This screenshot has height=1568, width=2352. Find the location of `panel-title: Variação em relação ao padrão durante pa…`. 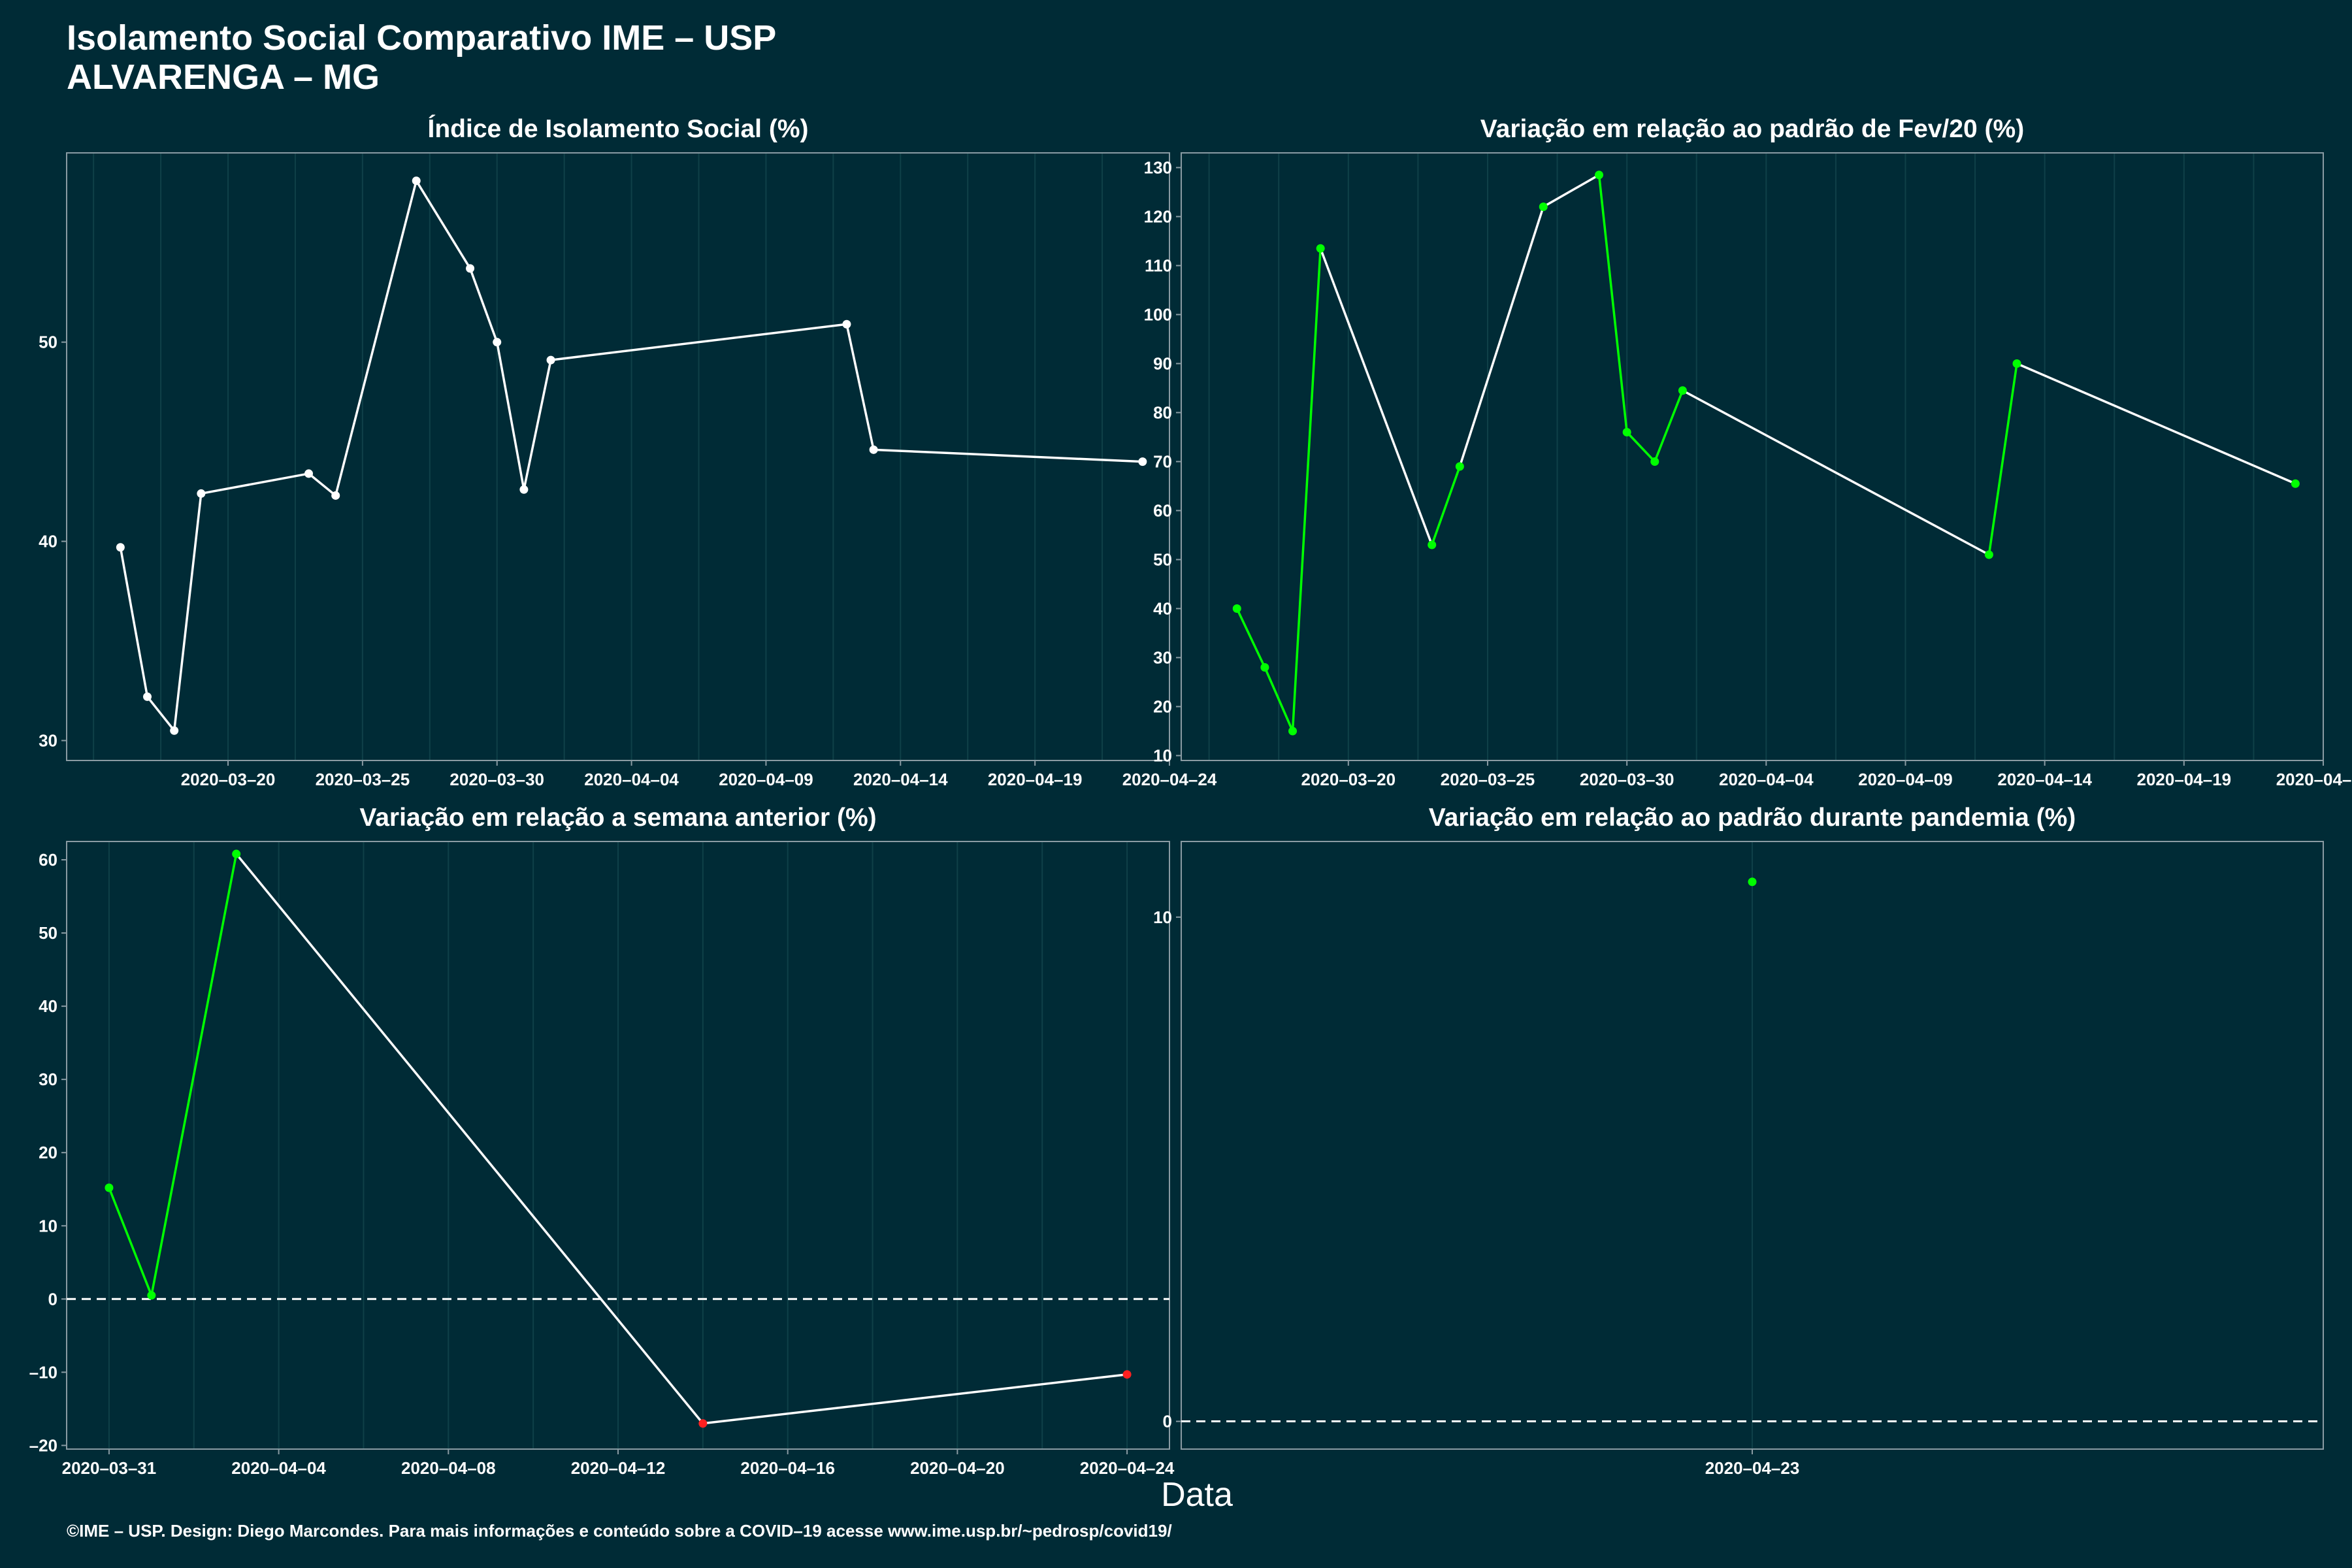

panel-title: Variação em relação ao padrão durante pa… is located at coordinates (1752, 818).